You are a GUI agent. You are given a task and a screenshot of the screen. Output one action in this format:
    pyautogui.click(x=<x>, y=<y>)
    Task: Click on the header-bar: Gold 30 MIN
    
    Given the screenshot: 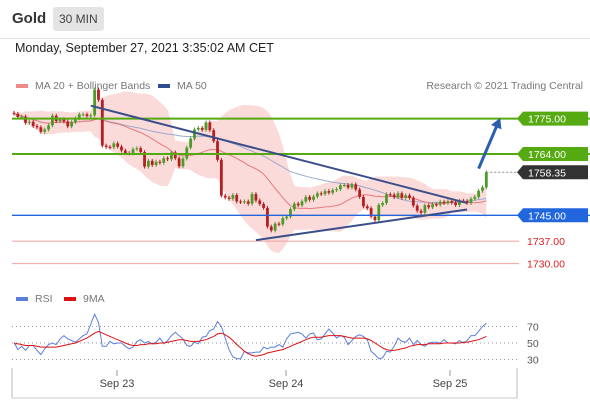 What is the action you would take?
    pyautogui.click(x=295, y=19)
    